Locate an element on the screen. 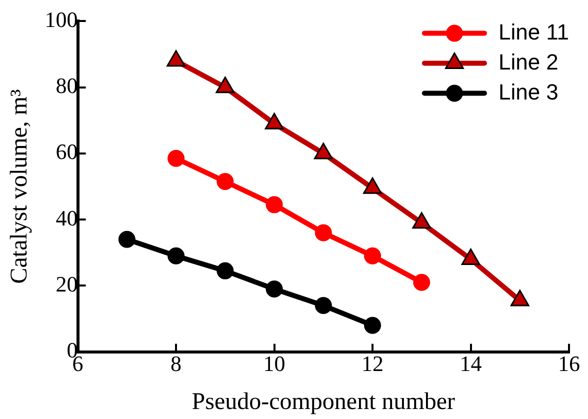  legend-label: Line 2 is located at coordinates (528, 61).